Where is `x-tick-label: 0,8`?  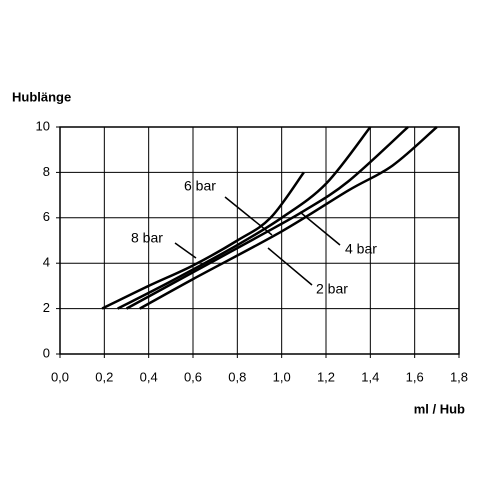 x-tick-label: 0,8 is located at coordinates (237, 376).